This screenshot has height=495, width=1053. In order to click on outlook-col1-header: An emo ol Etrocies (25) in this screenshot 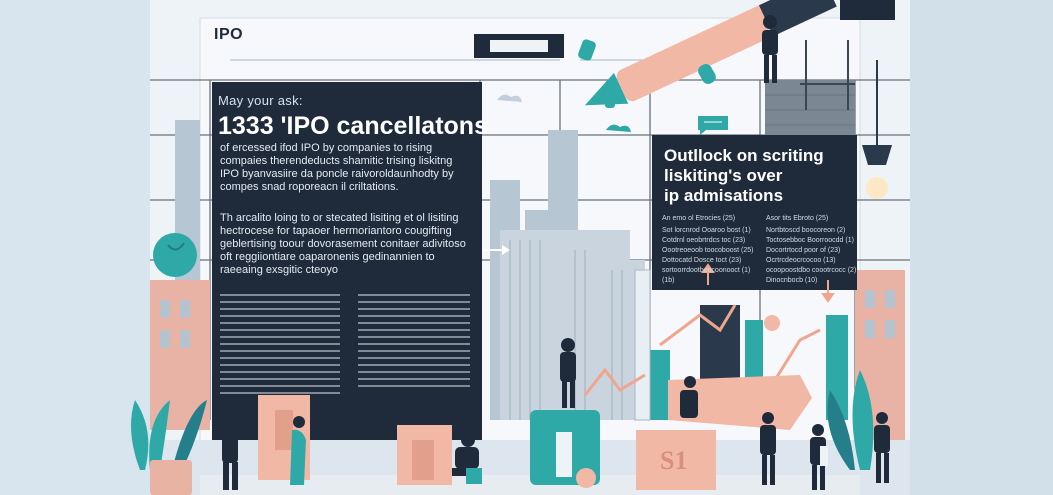, I will do `click(699, 218)`.